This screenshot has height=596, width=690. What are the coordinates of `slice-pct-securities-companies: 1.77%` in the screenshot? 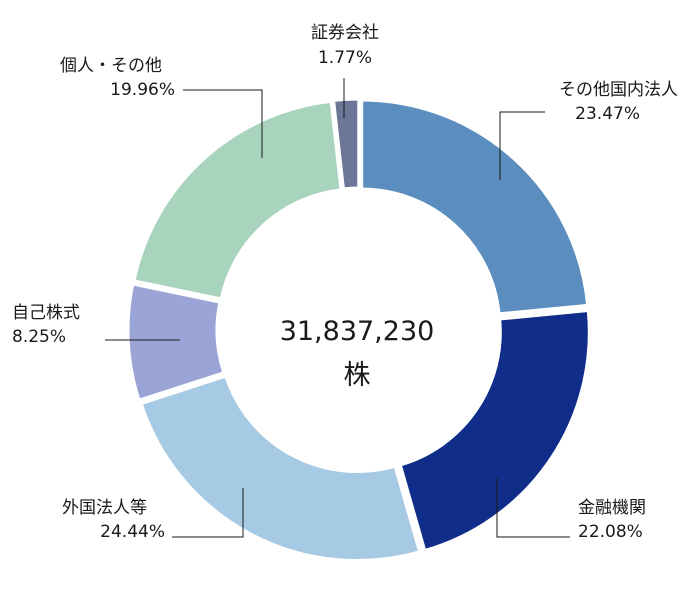 It's located at (345, 58).